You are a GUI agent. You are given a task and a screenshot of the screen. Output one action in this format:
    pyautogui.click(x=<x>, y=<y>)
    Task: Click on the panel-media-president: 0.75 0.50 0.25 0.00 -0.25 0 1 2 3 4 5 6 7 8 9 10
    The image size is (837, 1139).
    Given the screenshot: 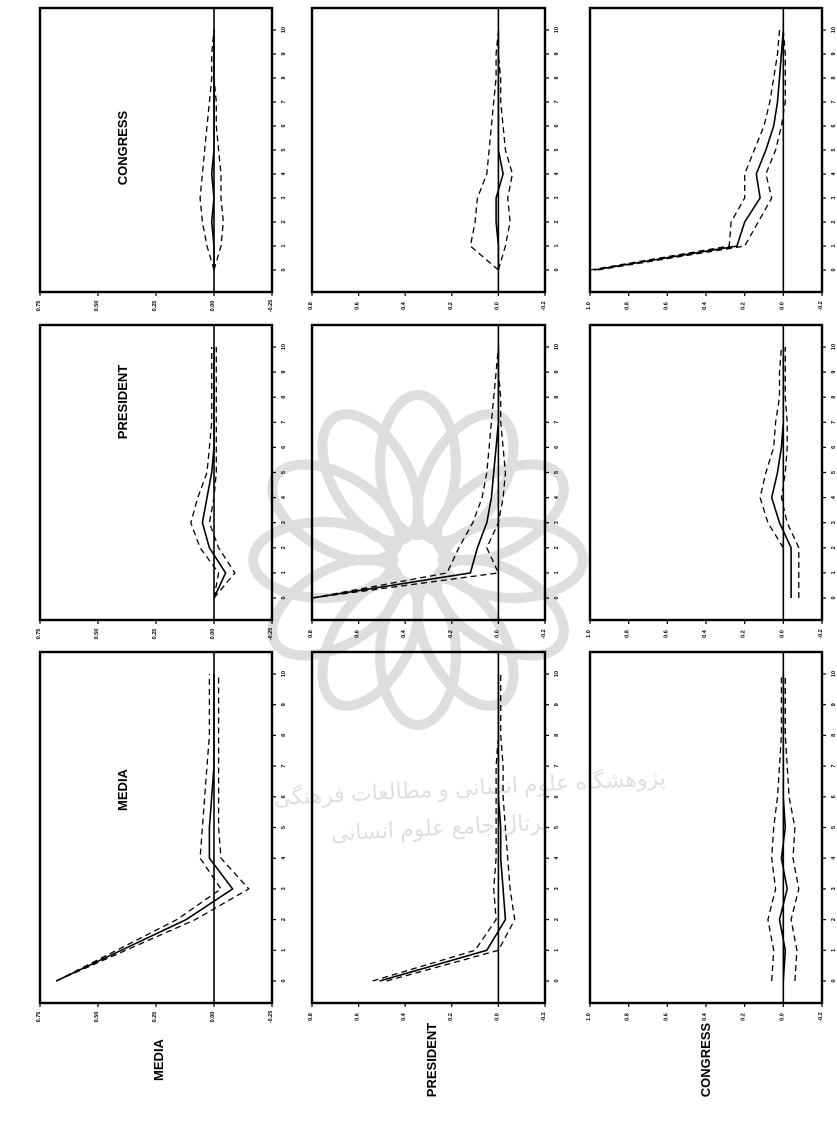 What is the action you would take?
    pyautogui.click(x=161, y=482)
    